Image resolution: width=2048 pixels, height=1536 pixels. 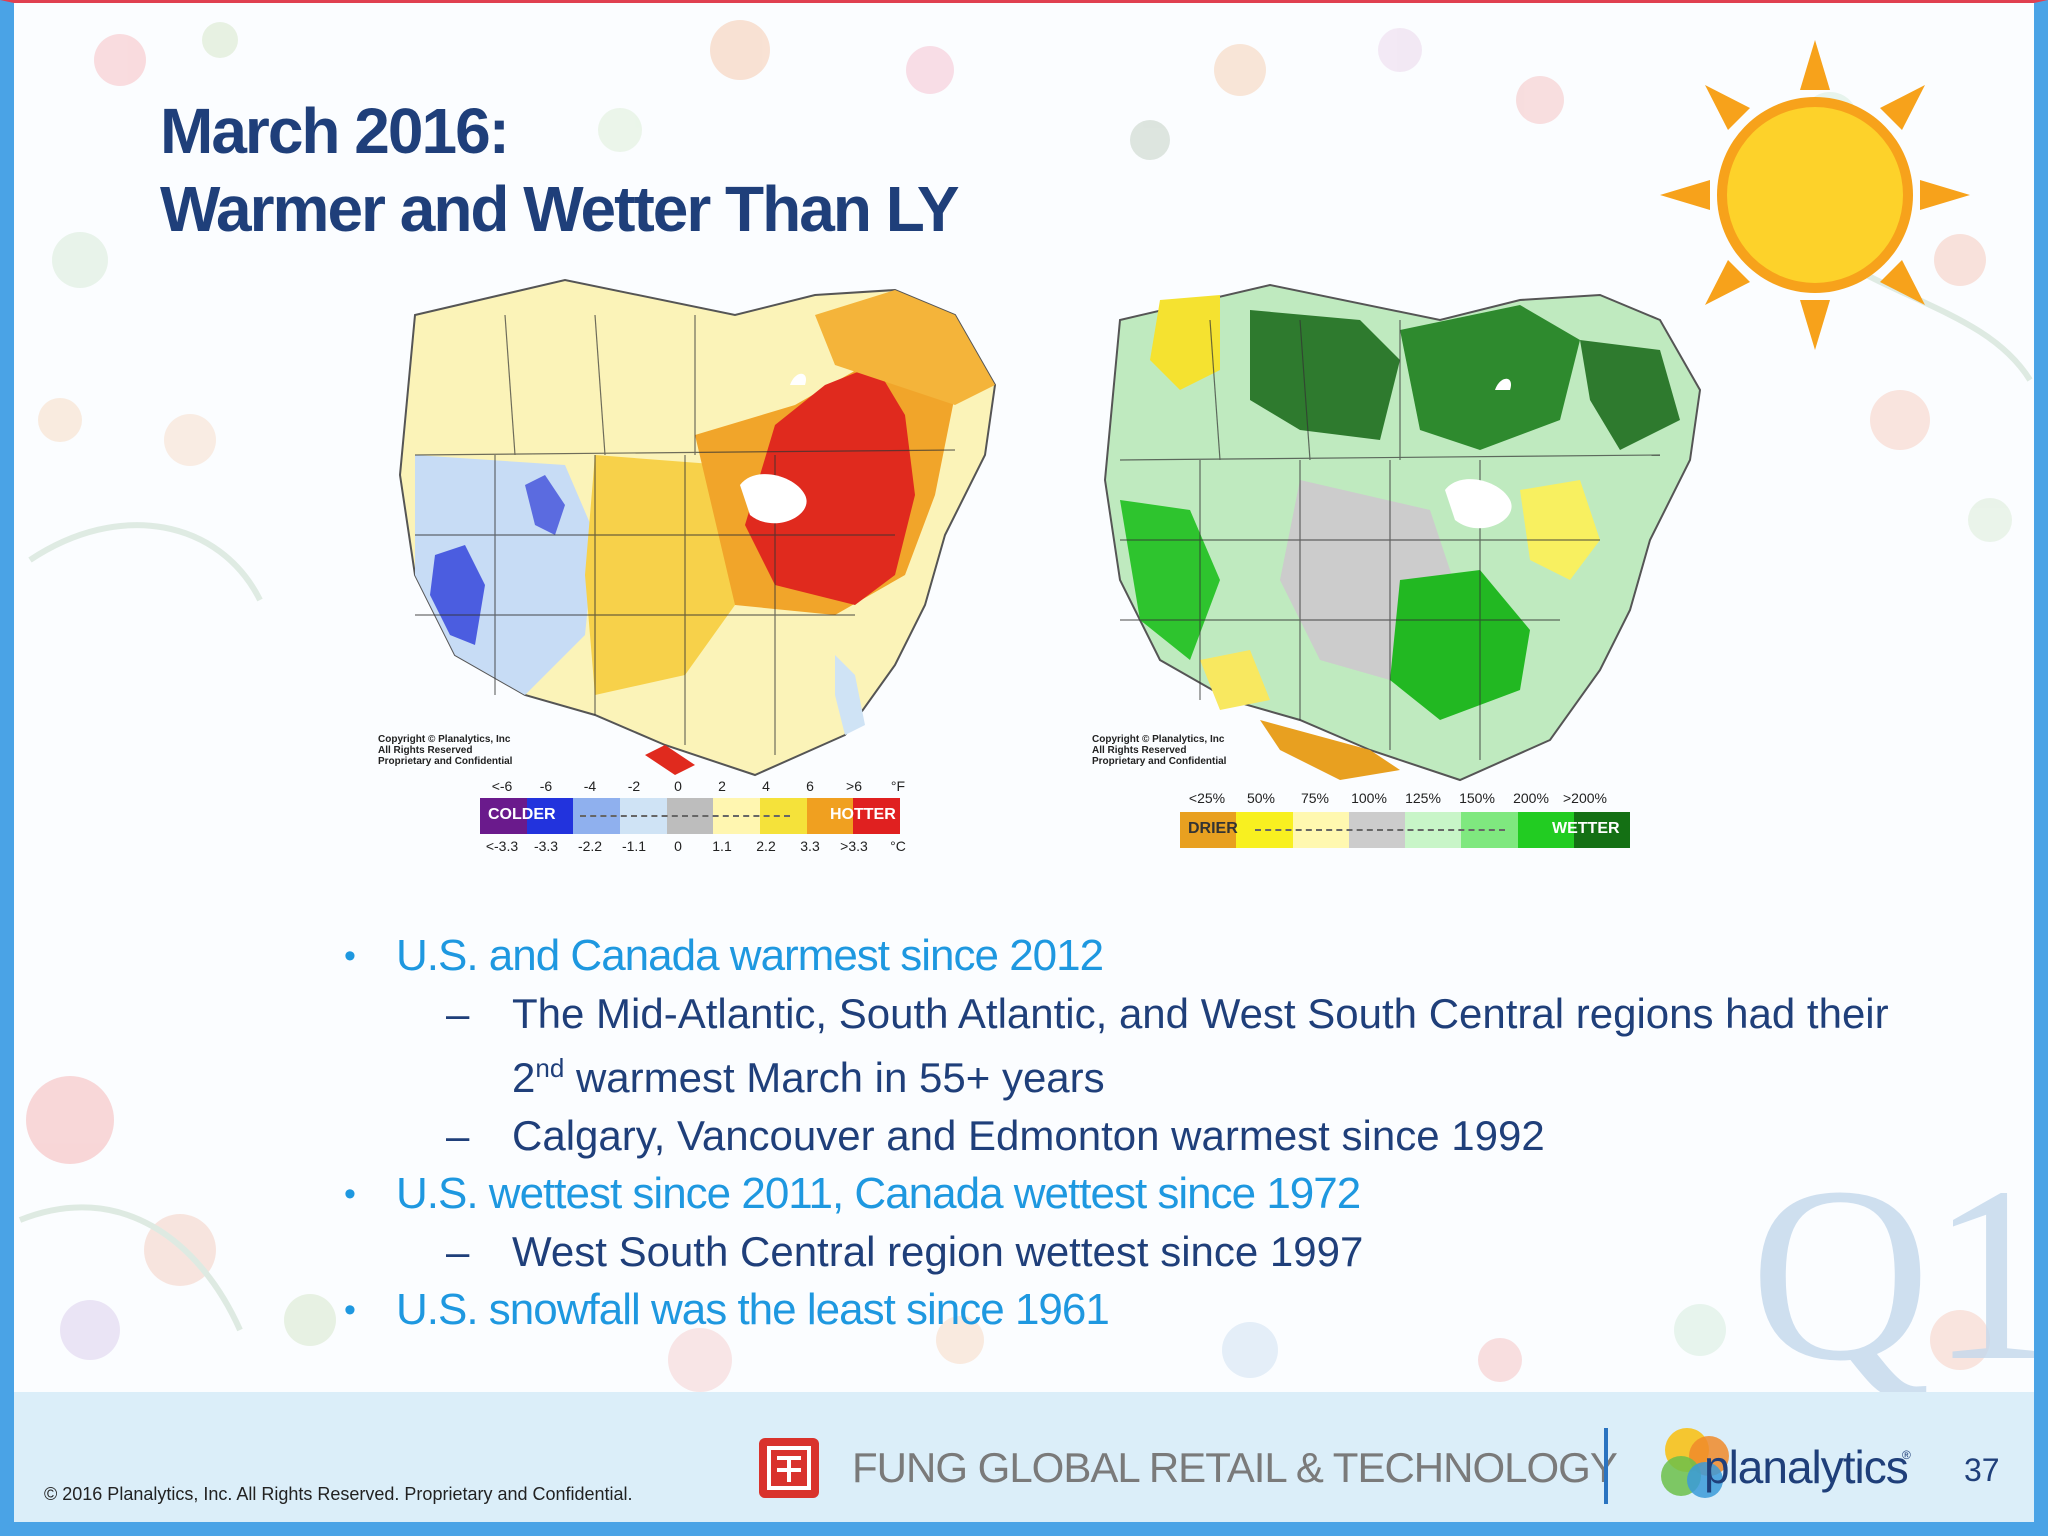 I want to click on temperature-anomaly-map, so click(x=697, y=527).